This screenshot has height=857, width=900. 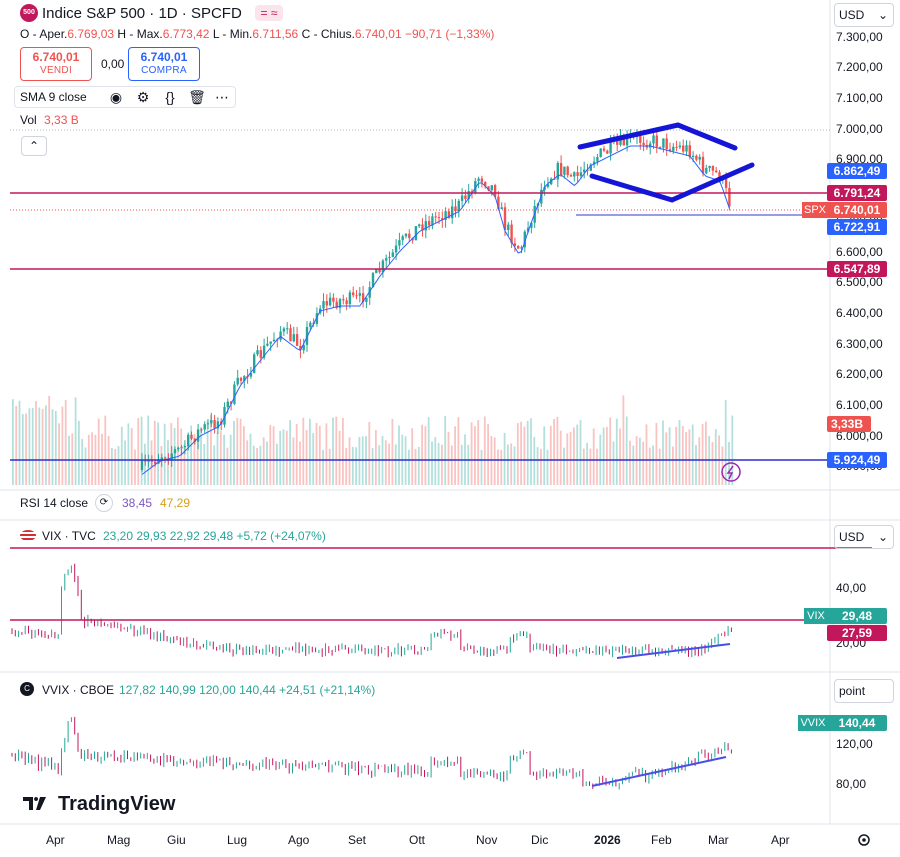 I want to click on eye-icon: ◉, so click(x=116, y=97).